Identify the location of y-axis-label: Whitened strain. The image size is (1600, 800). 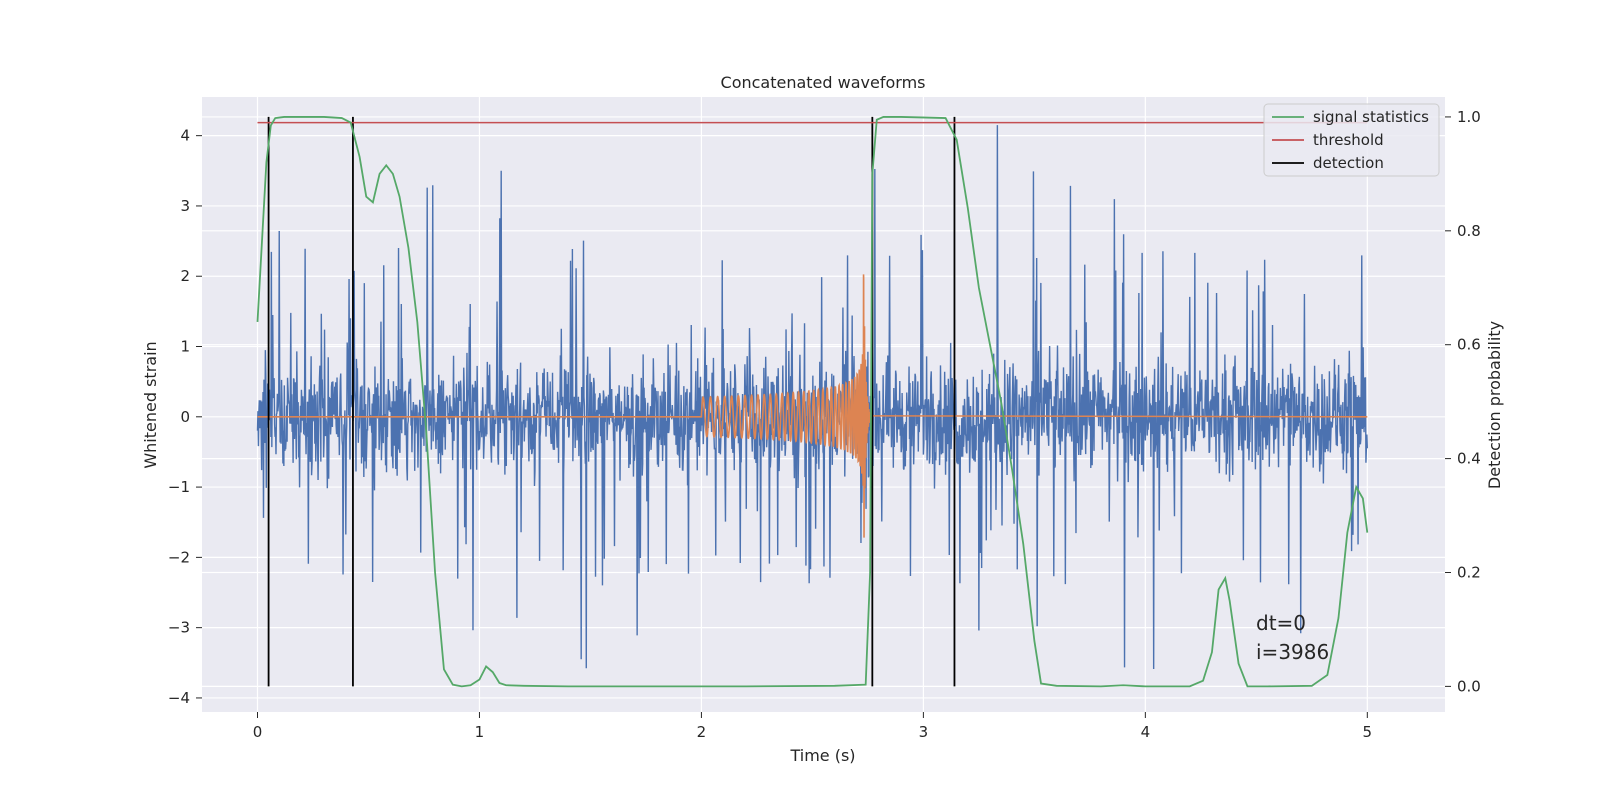
(150, 404).